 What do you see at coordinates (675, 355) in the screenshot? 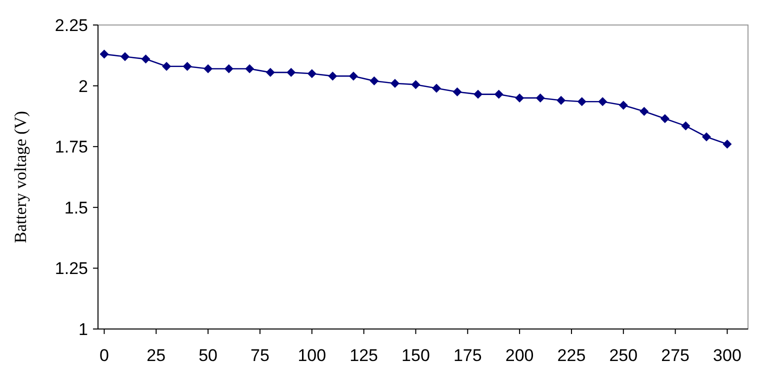
I see `x-tick-label: 275` at bounding box center [675, 355].